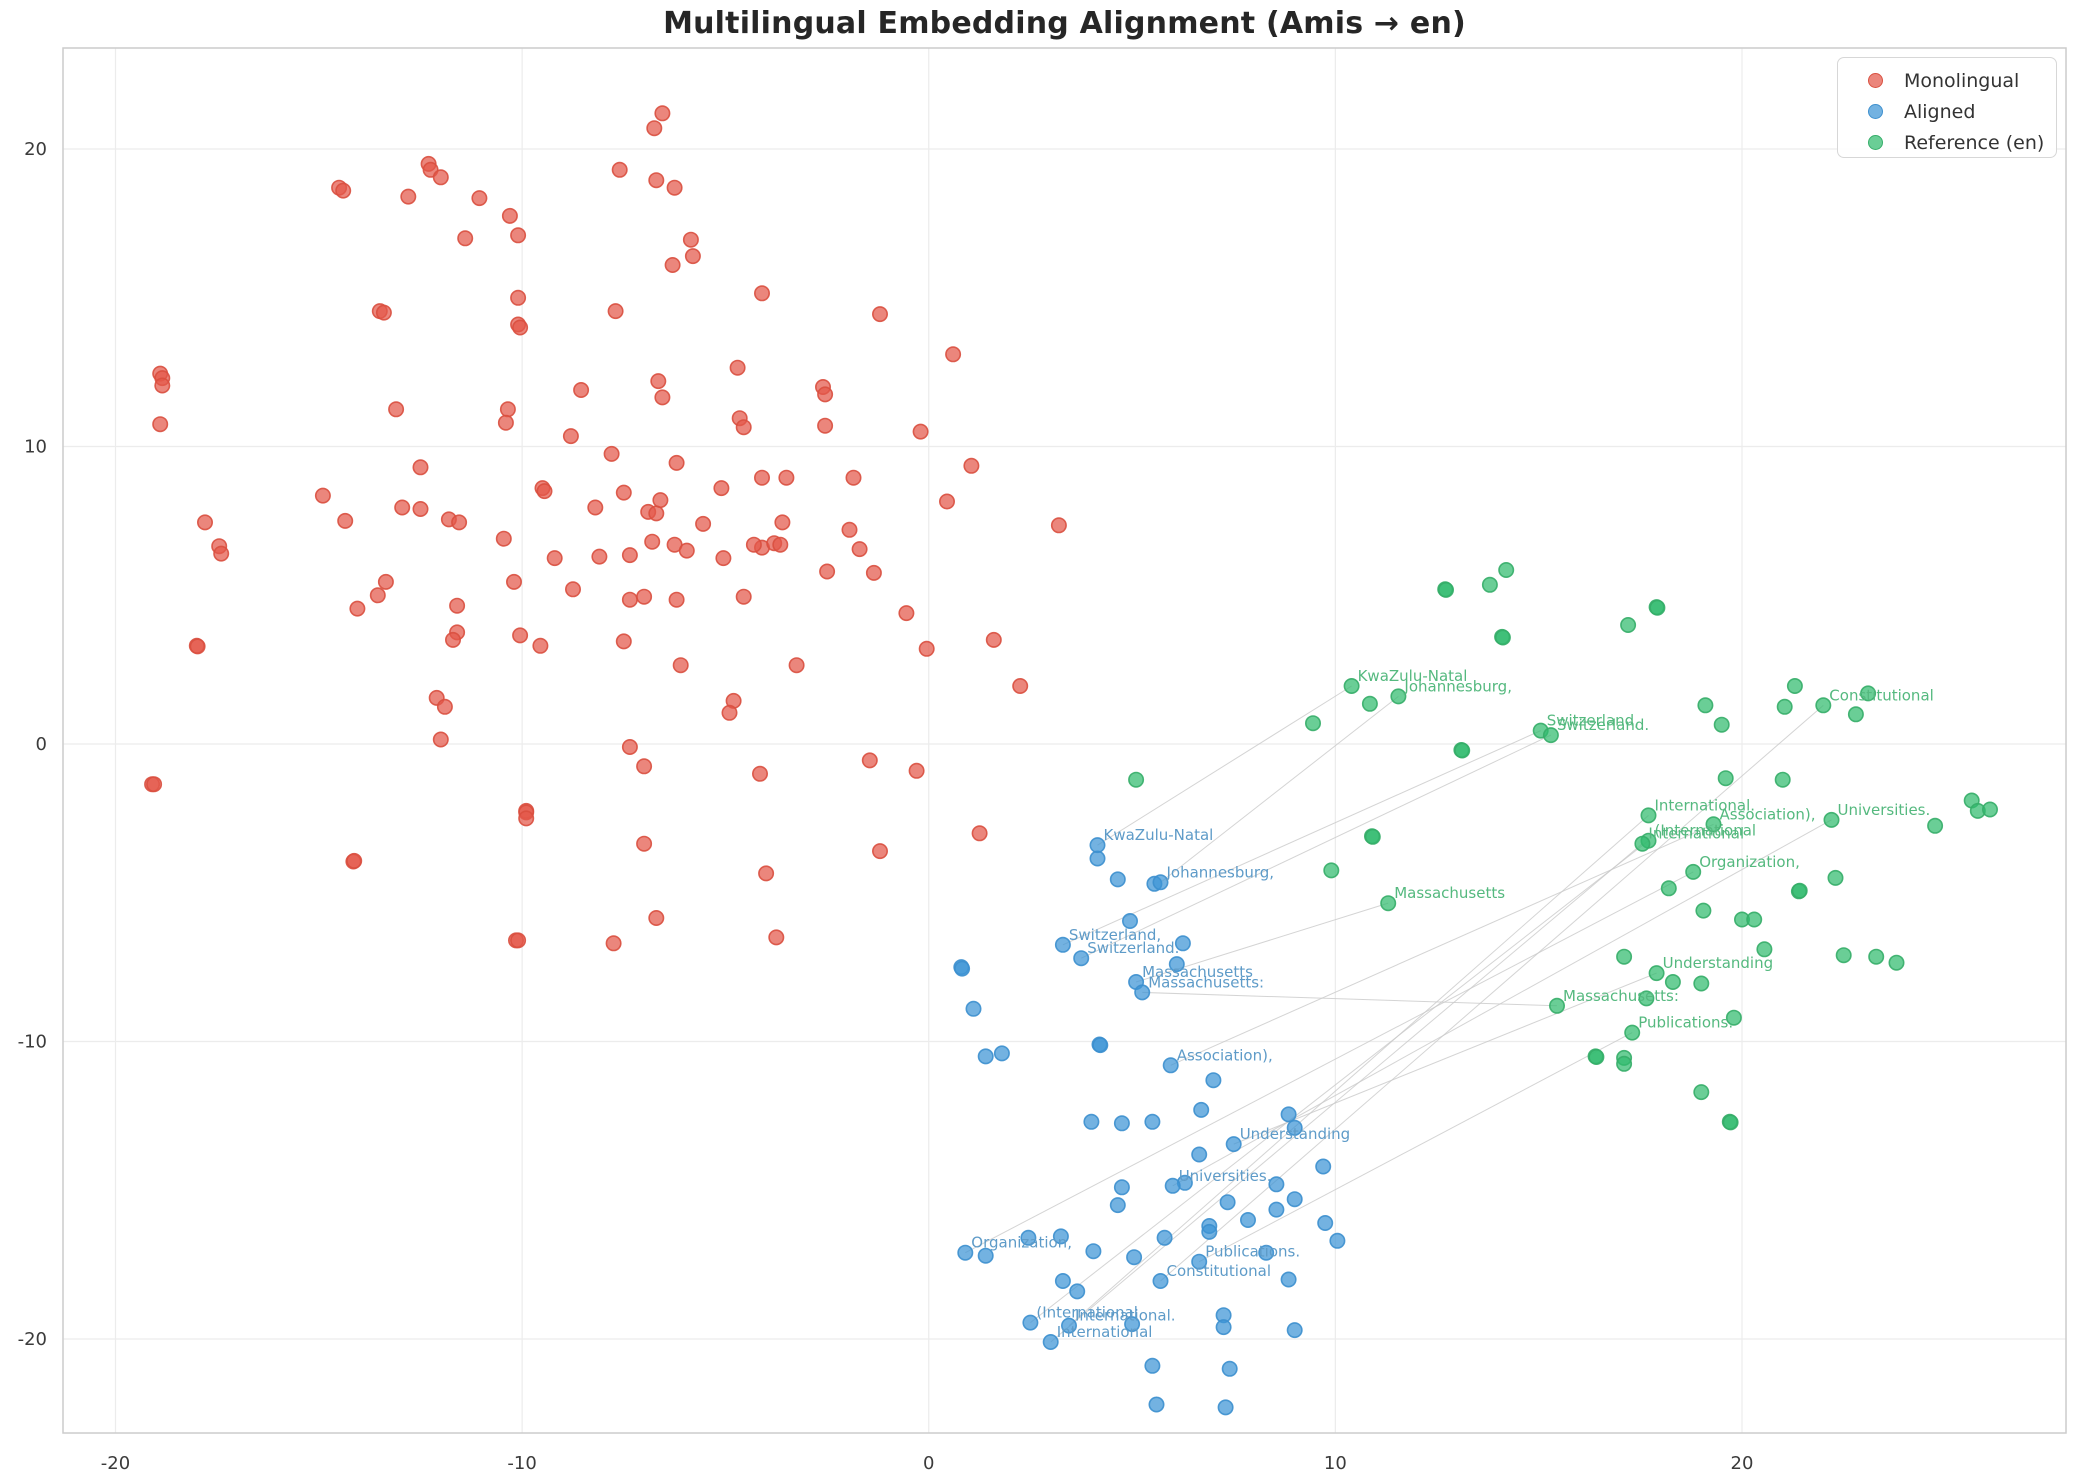 The image size is (2085, 1483). What do you see at coordinates (1685, 1023) in the screenshot?
I see `point-annotation: Publications.` at bounding box center [1685, 1023].